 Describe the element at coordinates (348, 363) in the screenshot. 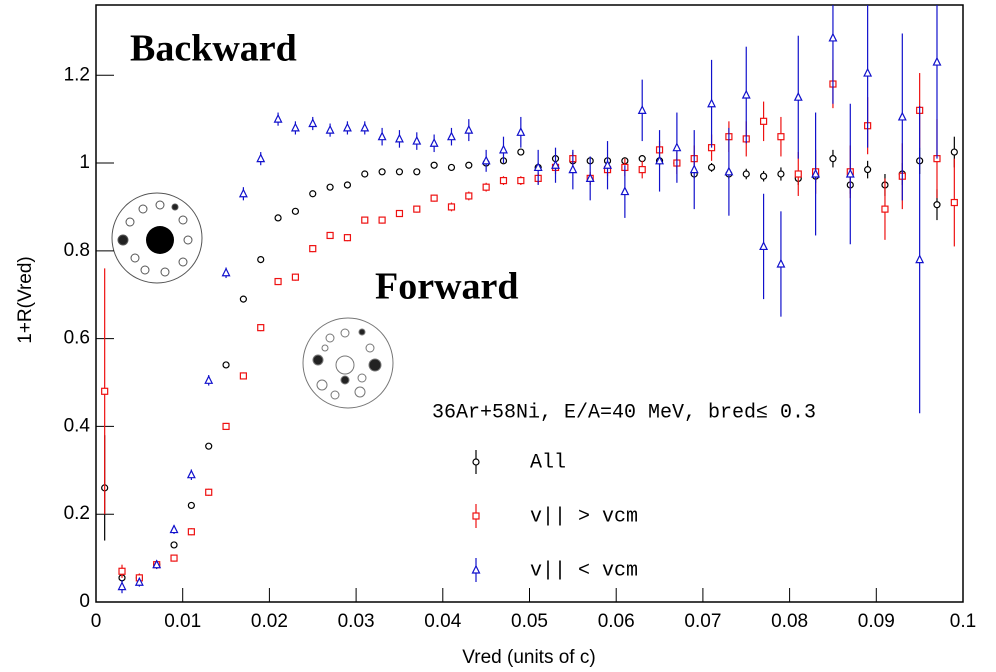

I see `detector-icon-forward` at that location.